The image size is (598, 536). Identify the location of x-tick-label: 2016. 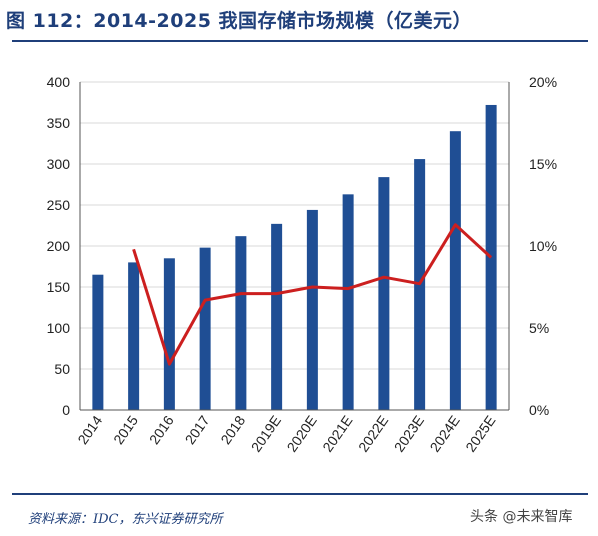
(161, 429).